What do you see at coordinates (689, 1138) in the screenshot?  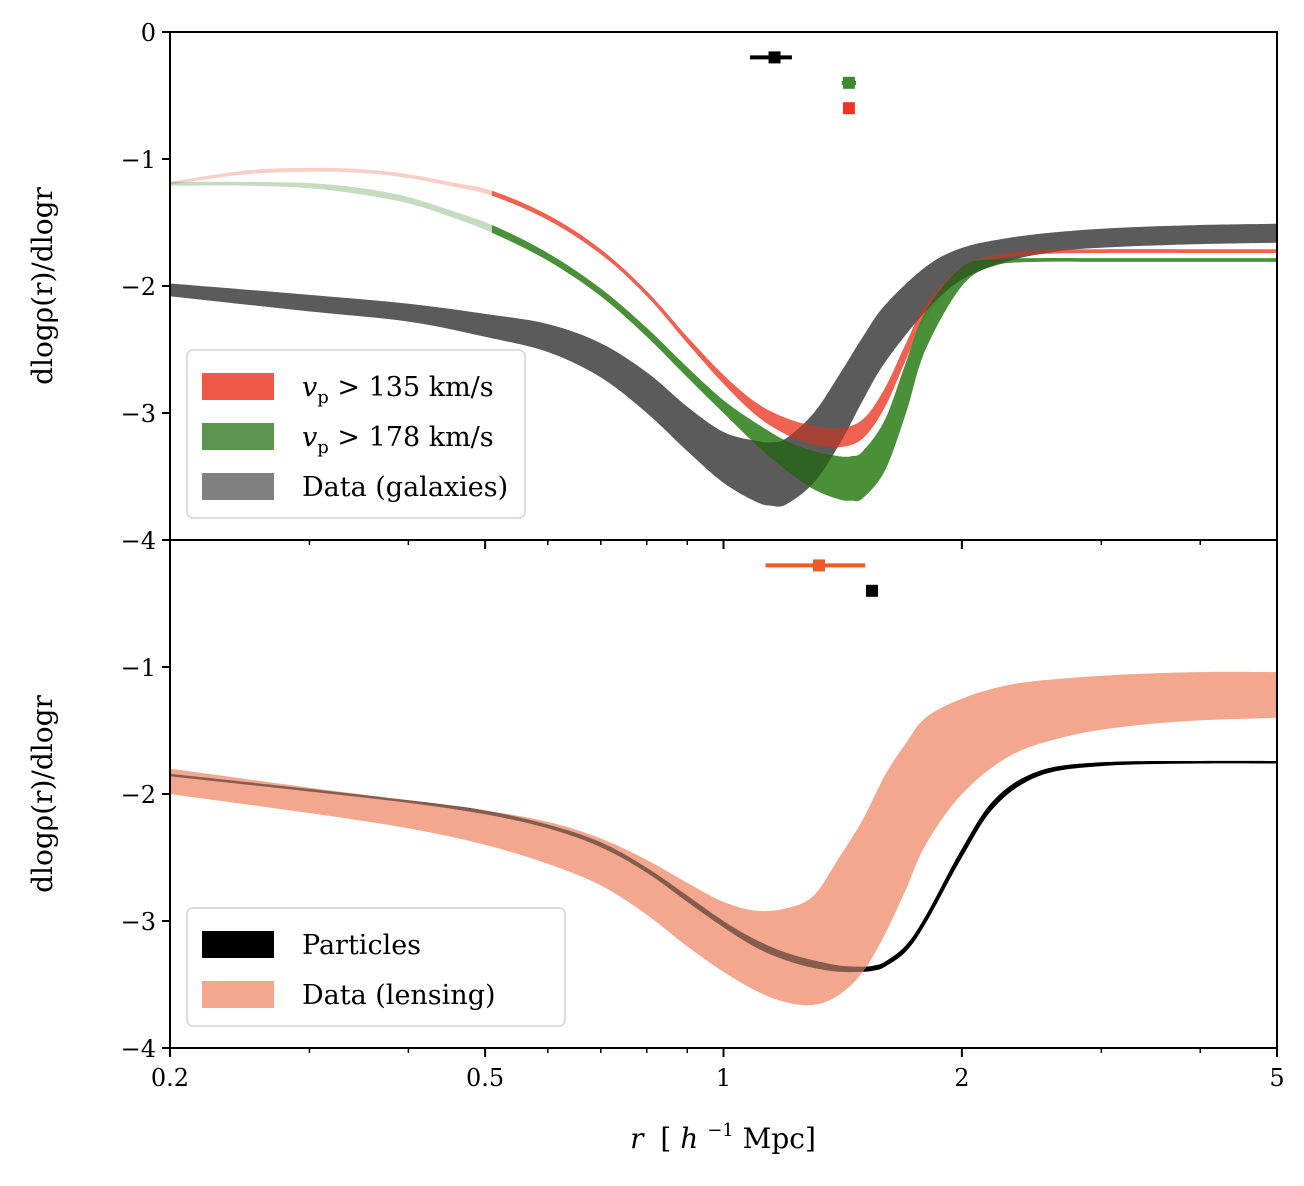 I see `x-axis-label-h: h` at bounding box center [689, 1138].